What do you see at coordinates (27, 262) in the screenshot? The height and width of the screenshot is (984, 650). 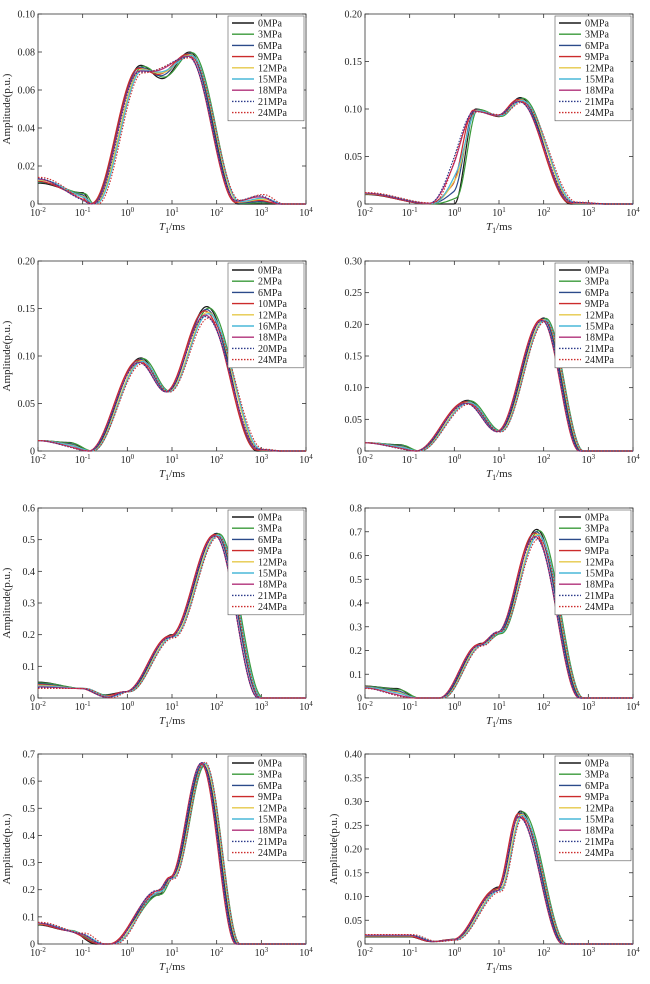 I see `y-tick-label: 0.20` at bounding box center [27, 262].